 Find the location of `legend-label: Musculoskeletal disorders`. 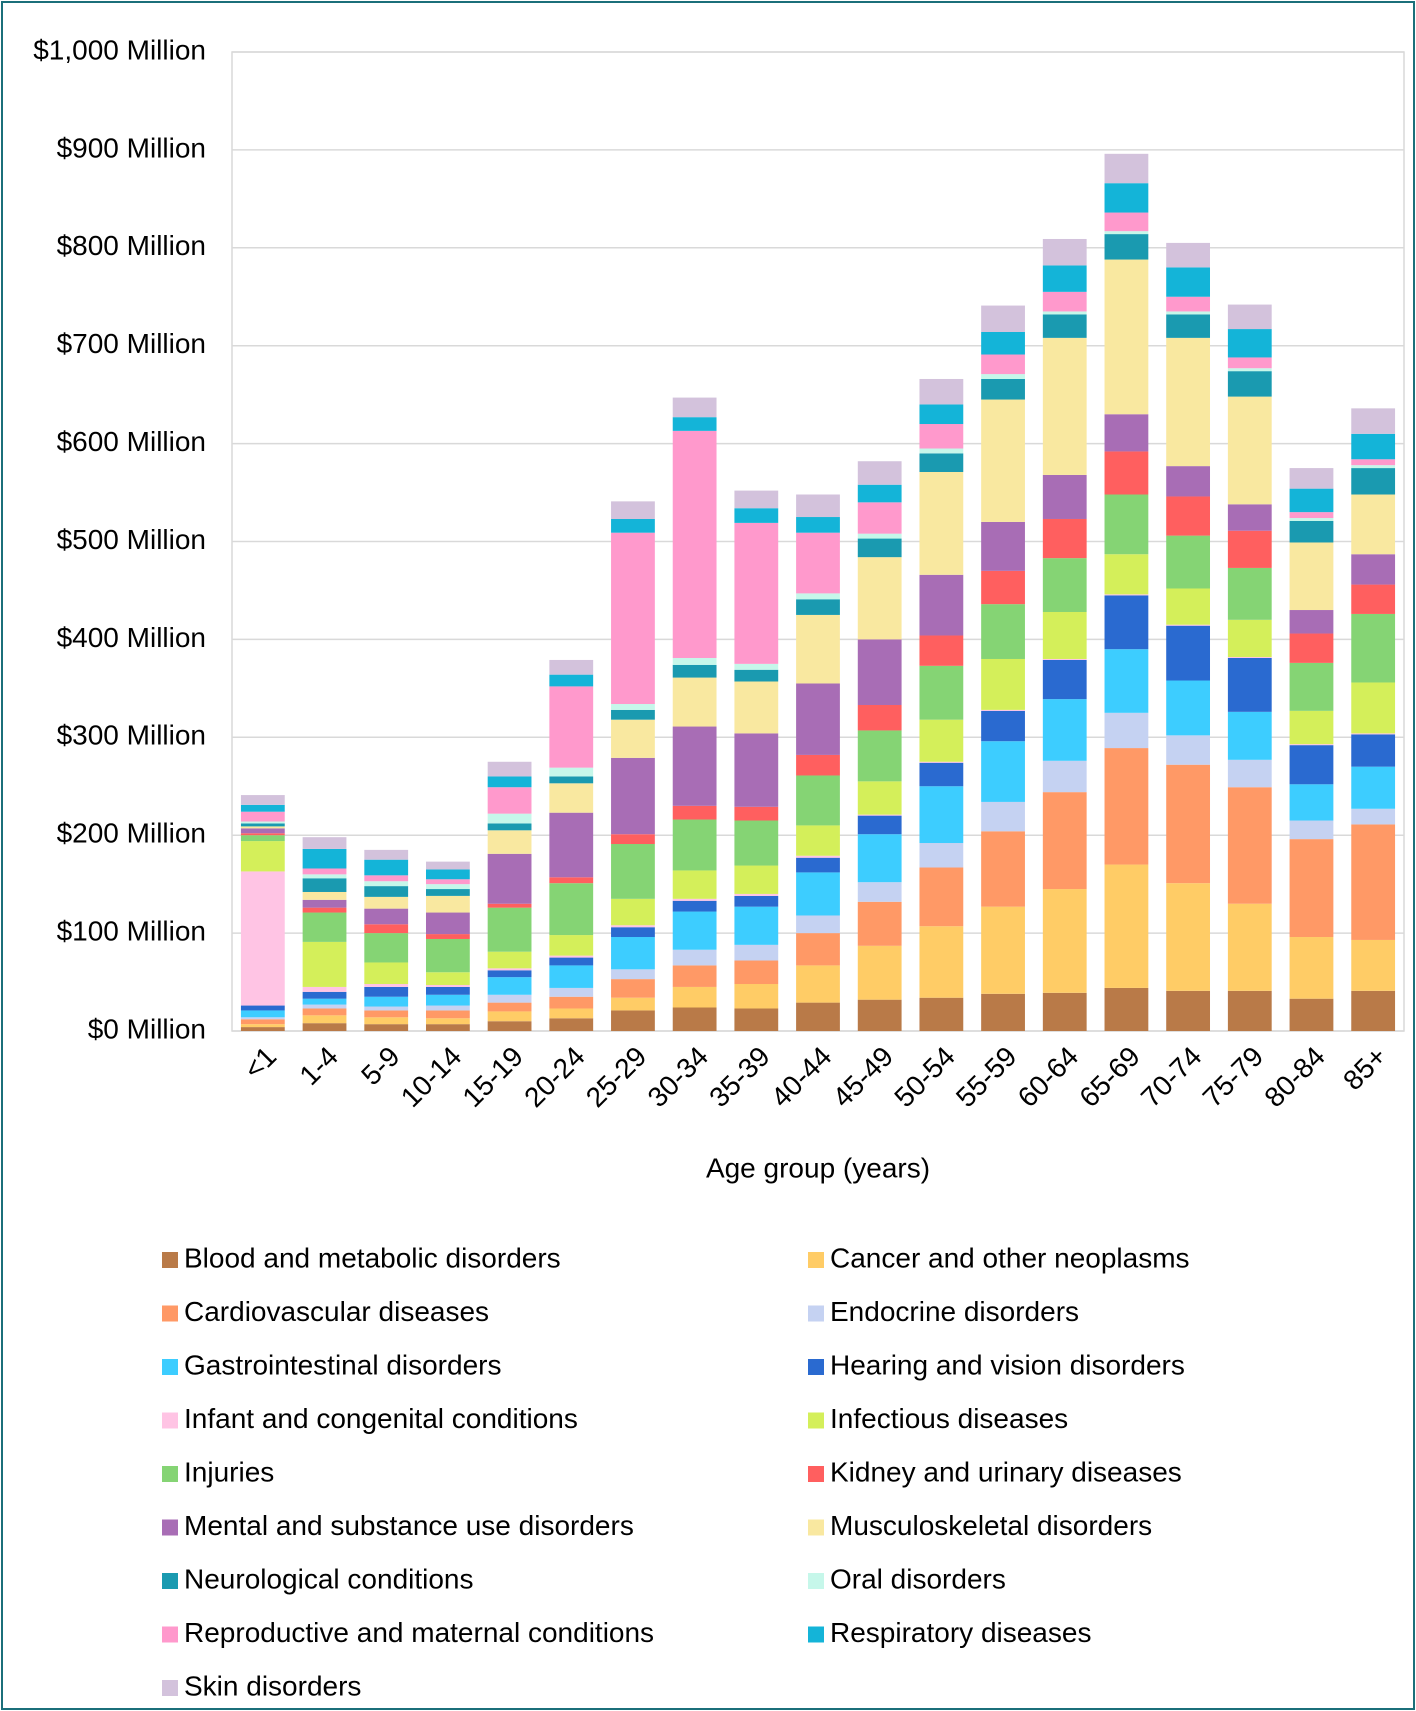

legend-label: Musculoskeletal disorders is located at coordinates (991, 1525).